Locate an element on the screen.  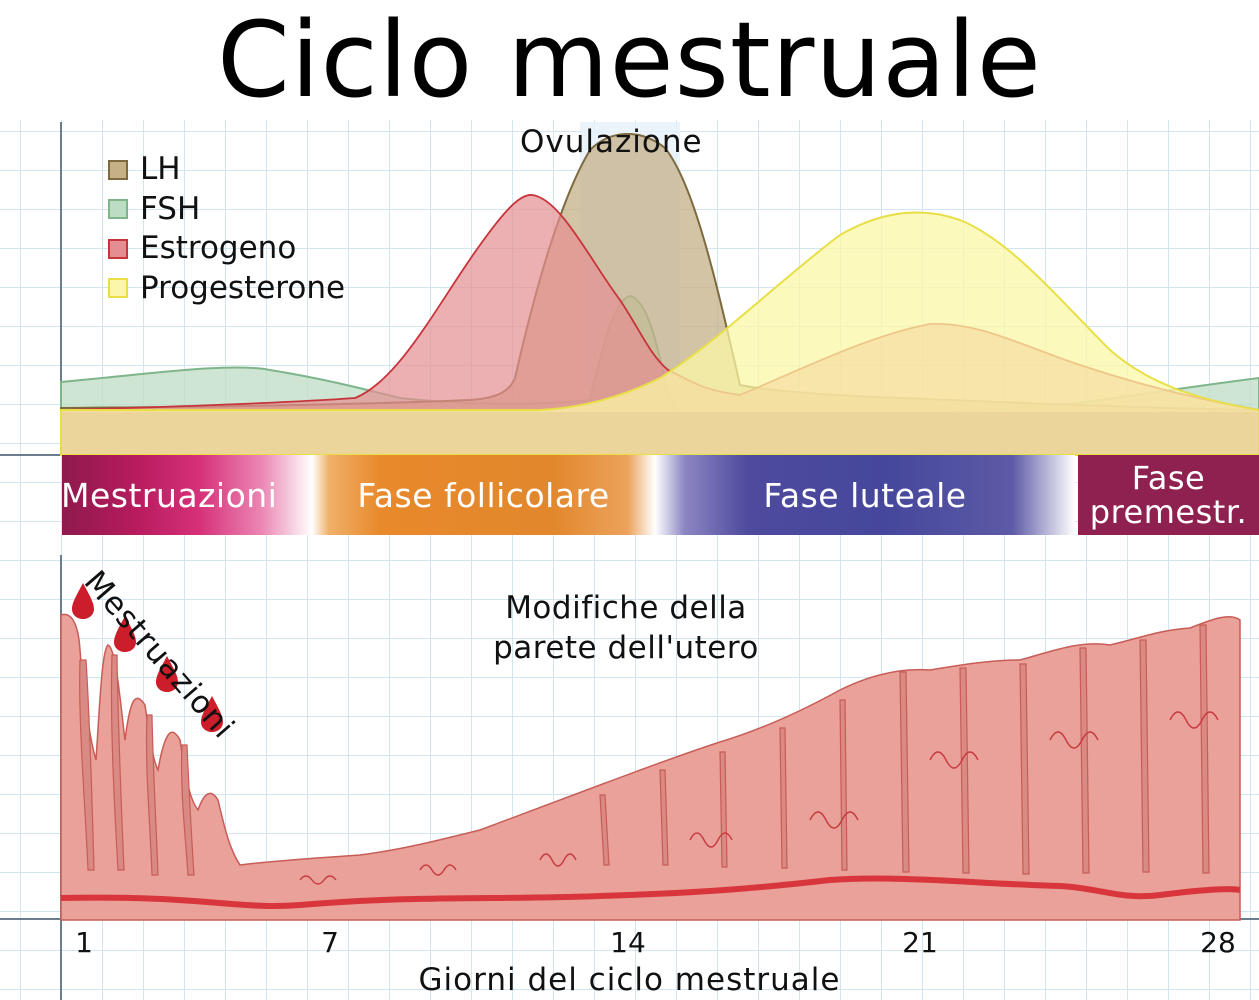
tick-day-1: 1 is located at coordinates (84, 942).